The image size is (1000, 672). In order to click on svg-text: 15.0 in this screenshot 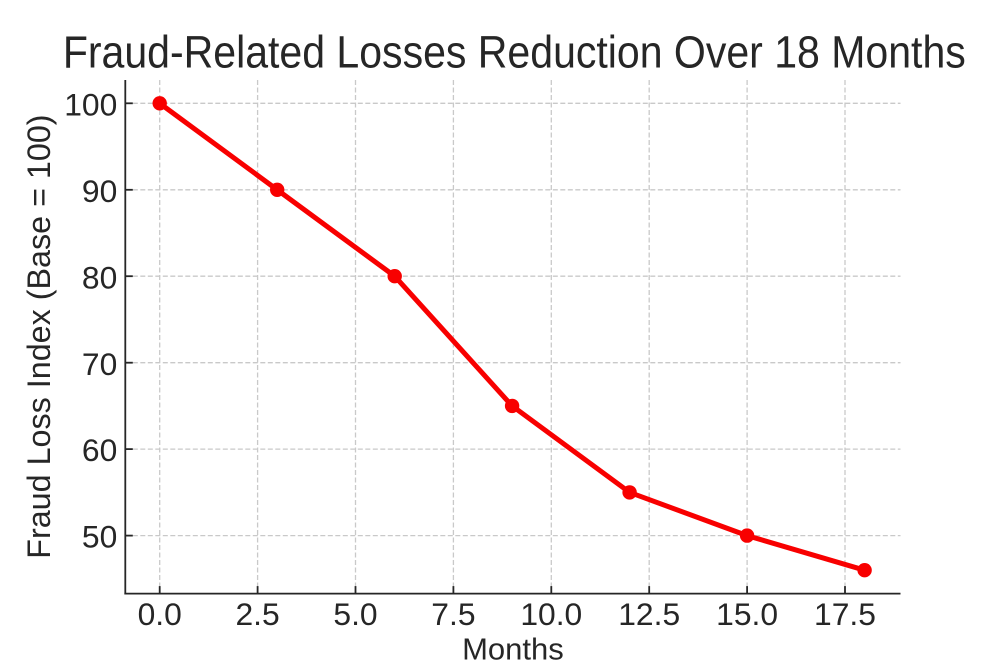, I will do `click(747, 614)`.